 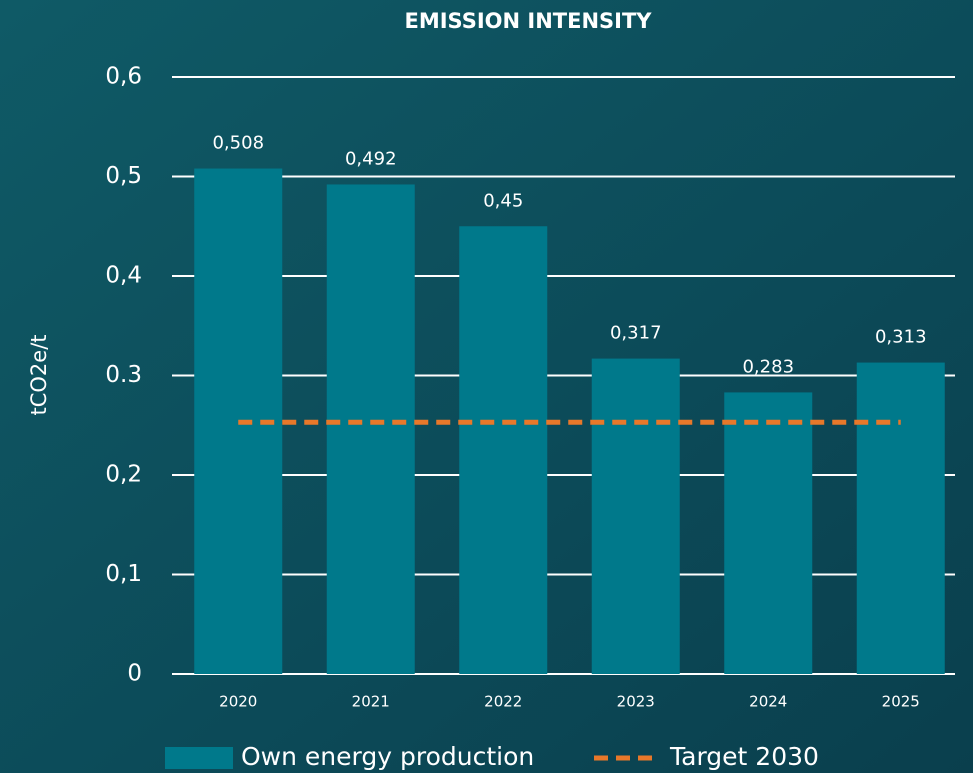 What do you see at coordinates (503, 702) in the screenshot?
I see `x-tick-label: 2022` at bounding box center [503, 702].